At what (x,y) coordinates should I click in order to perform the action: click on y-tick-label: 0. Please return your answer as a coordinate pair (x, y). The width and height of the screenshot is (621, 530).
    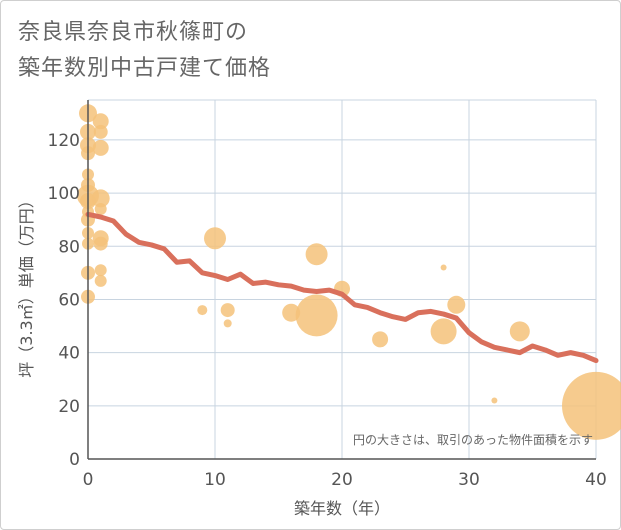
    Looking at the image, I should click on (74, 460).